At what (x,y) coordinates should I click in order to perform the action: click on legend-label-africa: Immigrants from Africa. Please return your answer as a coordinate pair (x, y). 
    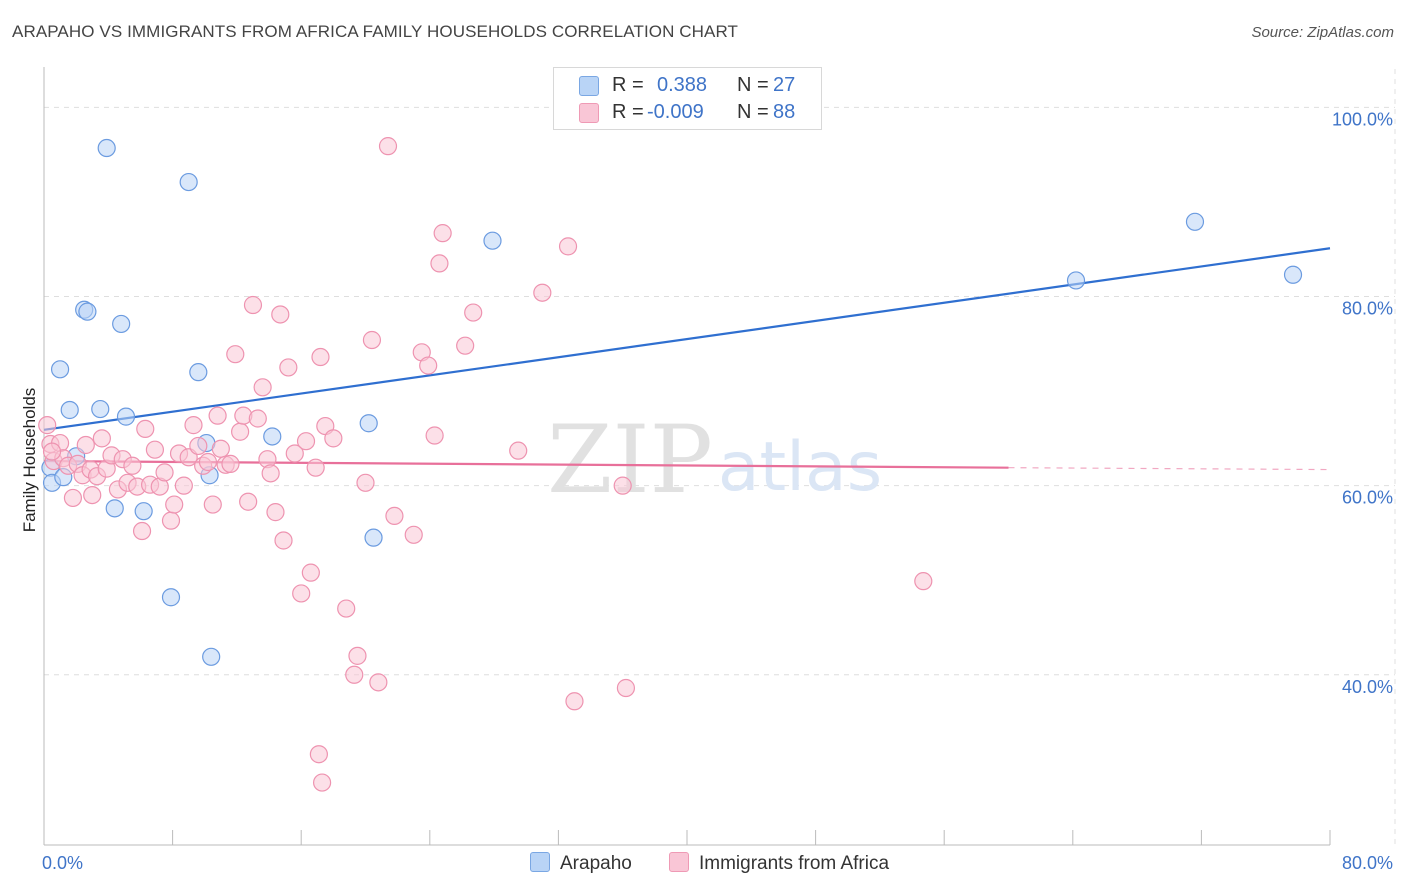
    Looking at the image, I should click on (794, 863).